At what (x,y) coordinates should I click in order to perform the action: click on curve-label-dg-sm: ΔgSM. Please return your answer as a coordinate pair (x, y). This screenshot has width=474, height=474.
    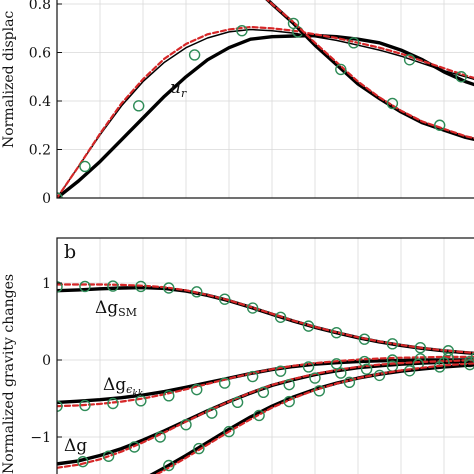
    Looking at the image, I should click on (116, 308).